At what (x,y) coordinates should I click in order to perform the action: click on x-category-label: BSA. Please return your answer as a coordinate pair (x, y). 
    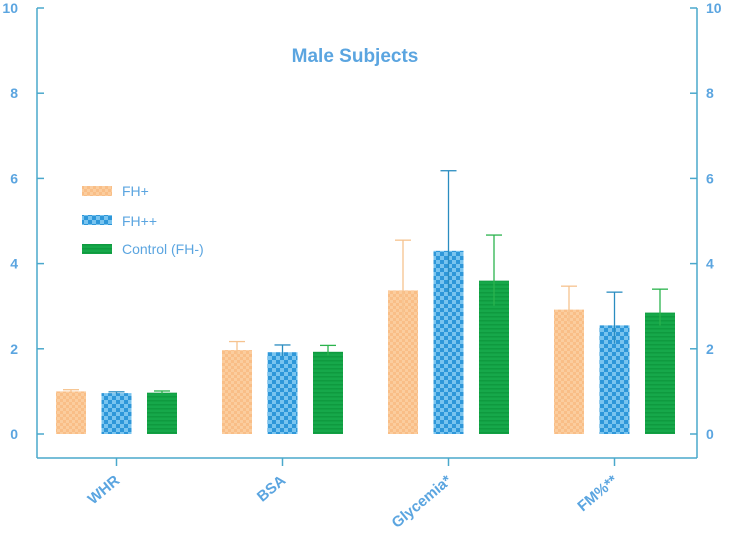
    Looking at the image, I should click on (271, 488).